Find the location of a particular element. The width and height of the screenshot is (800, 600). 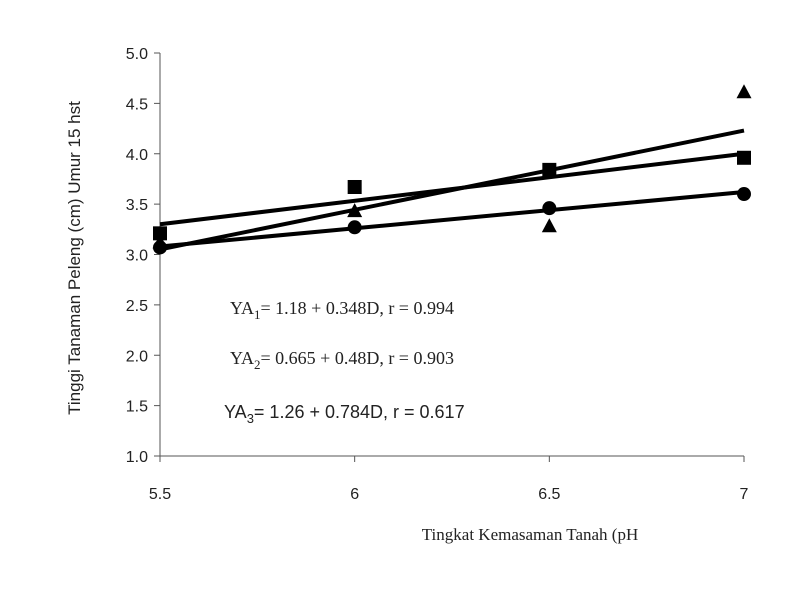

equation-1-rhs: = 1.18 + 0.348D, r = 0.994 is located at coordinates (357, 308).